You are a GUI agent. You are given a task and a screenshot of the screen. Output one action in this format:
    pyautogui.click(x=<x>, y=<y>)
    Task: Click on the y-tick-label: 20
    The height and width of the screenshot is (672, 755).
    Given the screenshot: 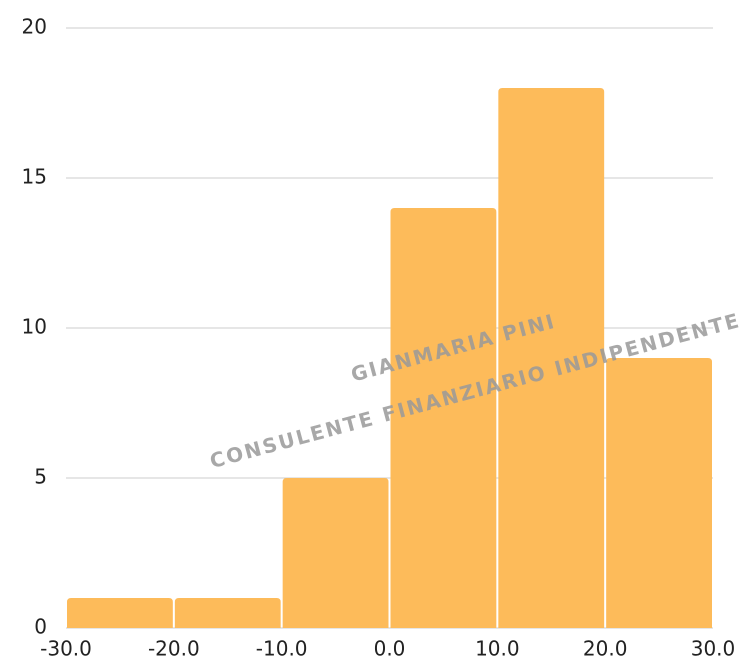 What is the action you would take?
    pyautogui.click(x=34, y=27)
    